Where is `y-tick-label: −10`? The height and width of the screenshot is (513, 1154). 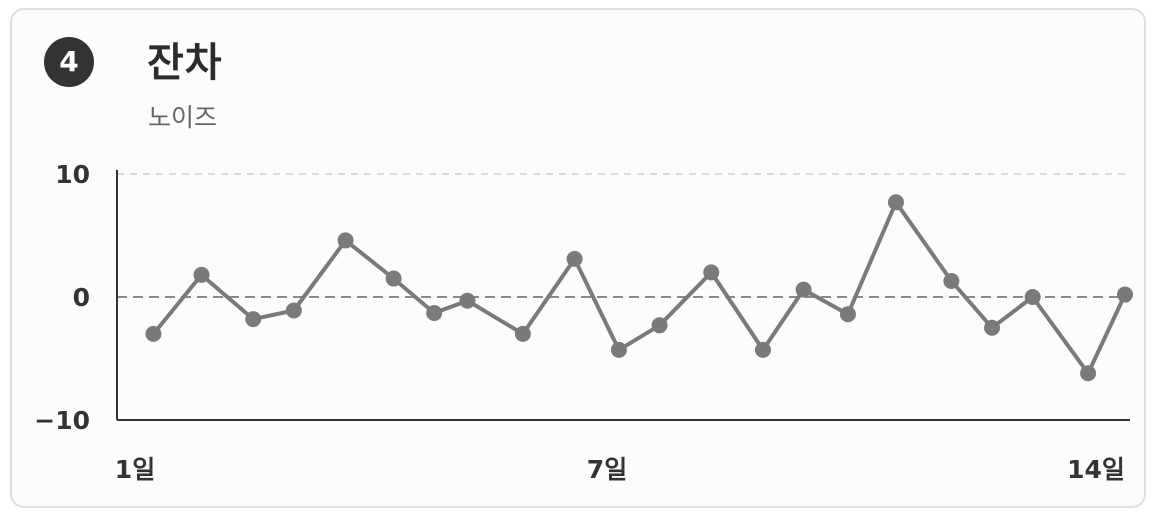
y-tick-label: −10 is located at coordinates (62, 420).